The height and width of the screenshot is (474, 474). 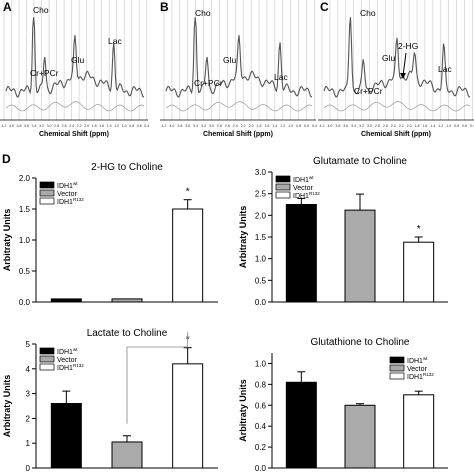 What do you see at coordinates (261, 447) in the screenshot?
I see `y-tick-label: 0.2` at bounding box center [261, 447].